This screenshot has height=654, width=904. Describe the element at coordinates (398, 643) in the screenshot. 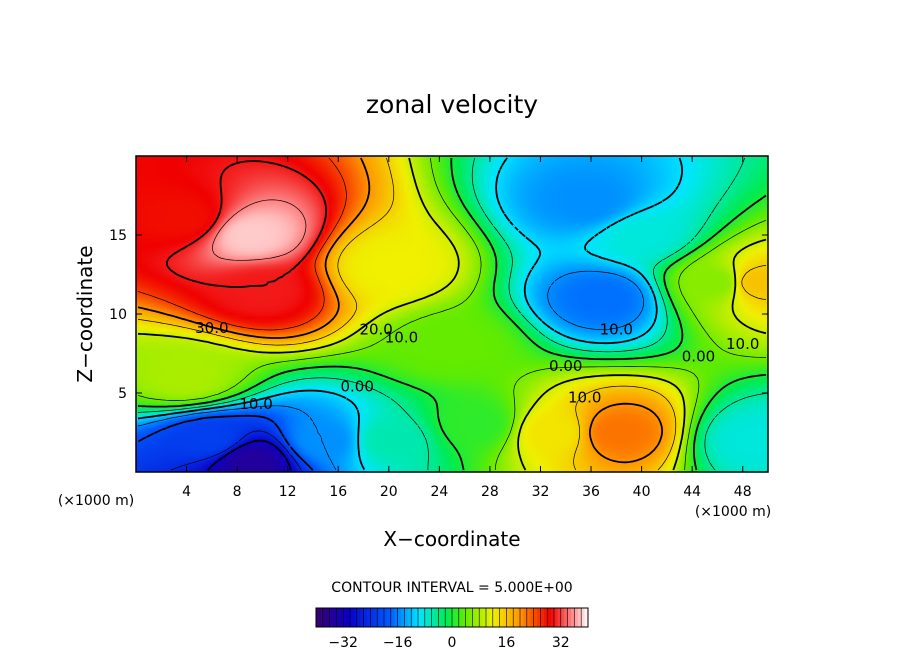

I see `colorbar-tick-label: −16` at that location.